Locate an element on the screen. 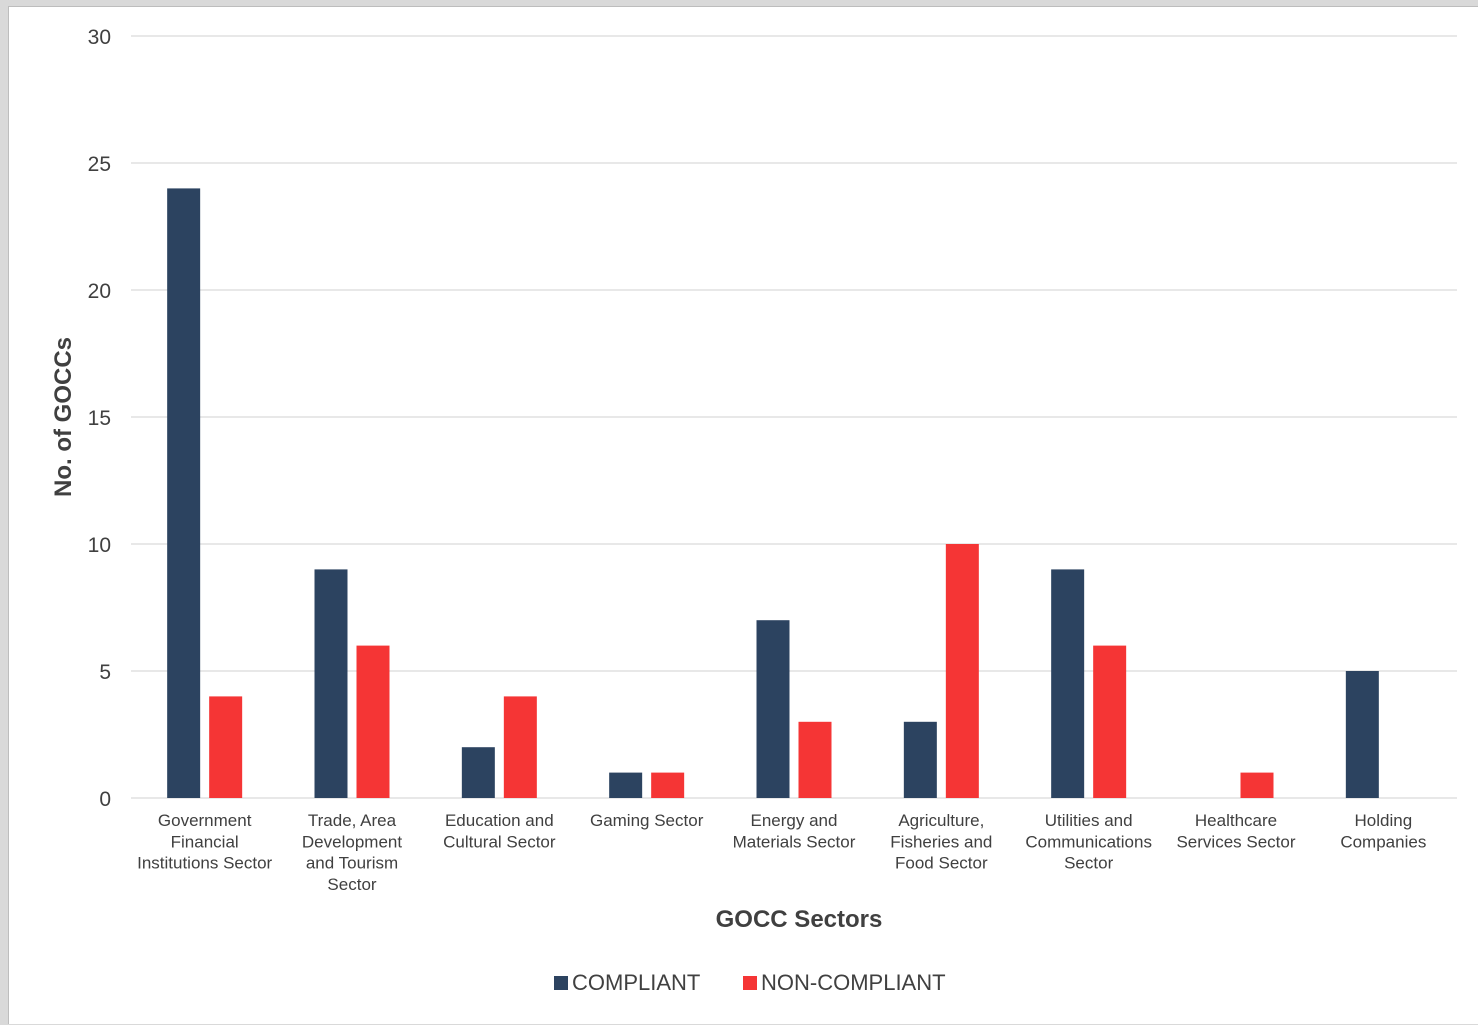 This screenshot has height=1025, width=1478. y-tick-label: 5 is located at coordinates (105, 672).